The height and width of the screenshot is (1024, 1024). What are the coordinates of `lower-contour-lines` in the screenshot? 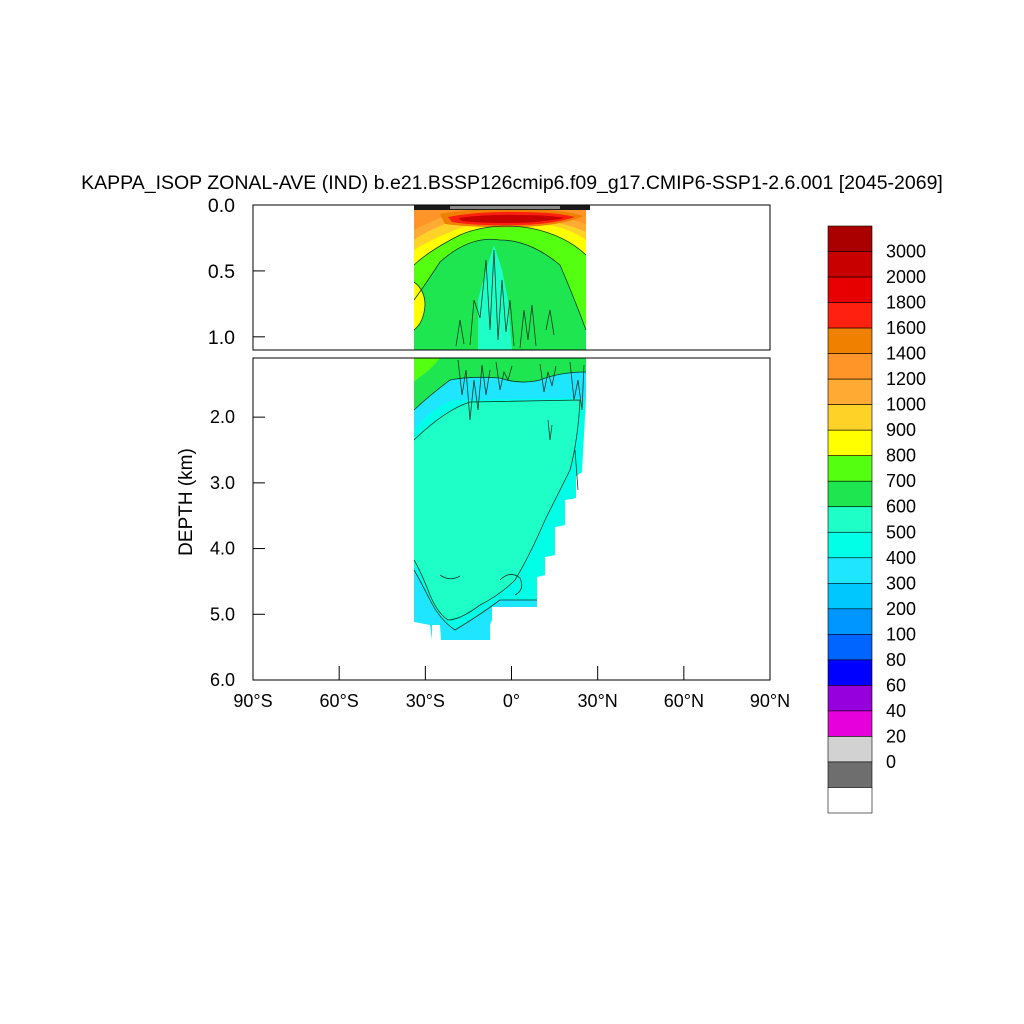 It's located at (500, 495).